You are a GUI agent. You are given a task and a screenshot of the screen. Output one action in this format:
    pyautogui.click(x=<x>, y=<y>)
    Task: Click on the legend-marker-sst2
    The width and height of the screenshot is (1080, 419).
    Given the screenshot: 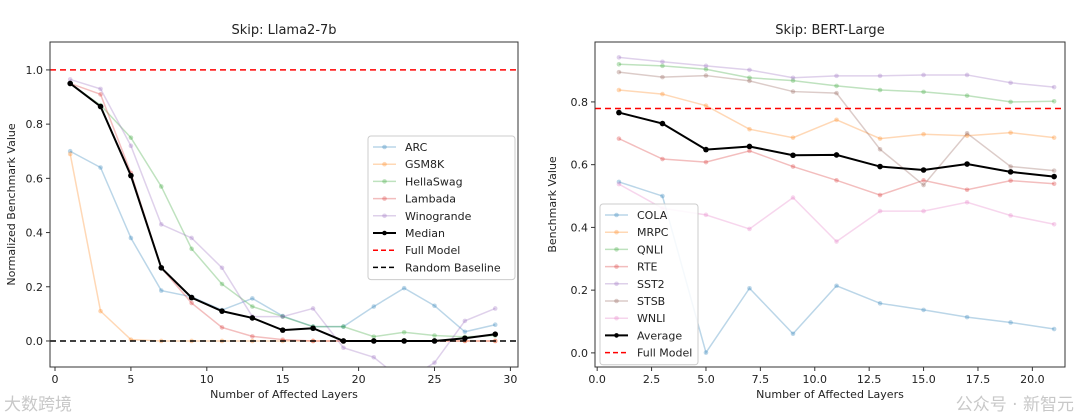 What is the action you would take?
    pyautogui.click(x=616, y=284)
    